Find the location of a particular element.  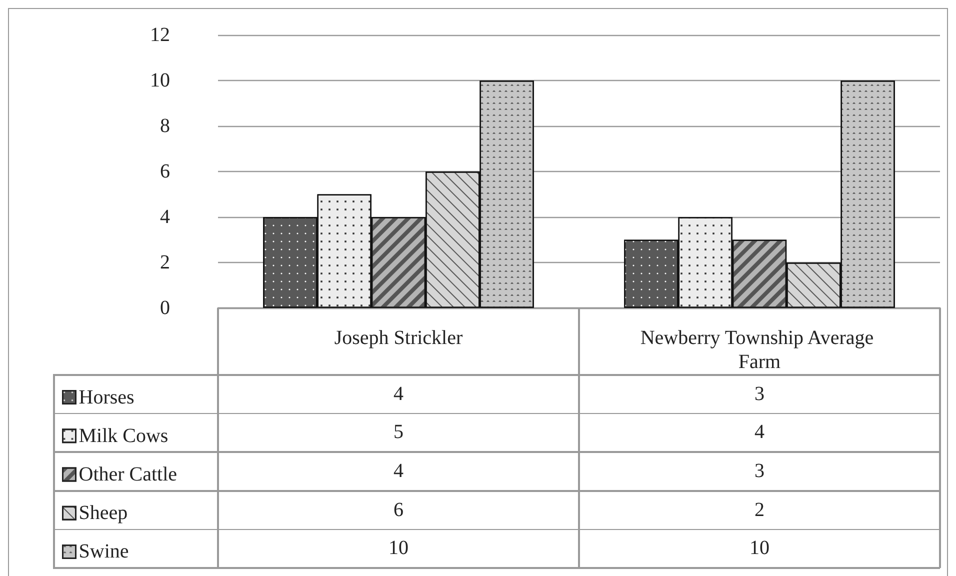

legend-label: Horses is located at coordinates (106, 397).